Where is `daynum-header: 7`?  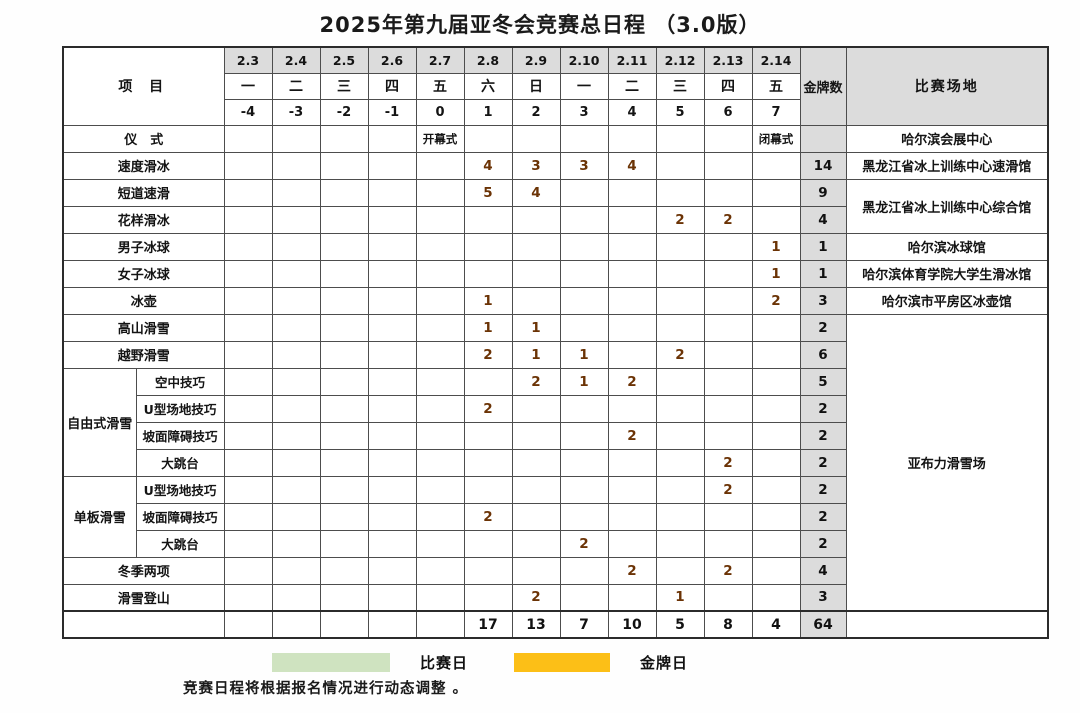 daynum-header: 7 is located at coordinates (776, 112).